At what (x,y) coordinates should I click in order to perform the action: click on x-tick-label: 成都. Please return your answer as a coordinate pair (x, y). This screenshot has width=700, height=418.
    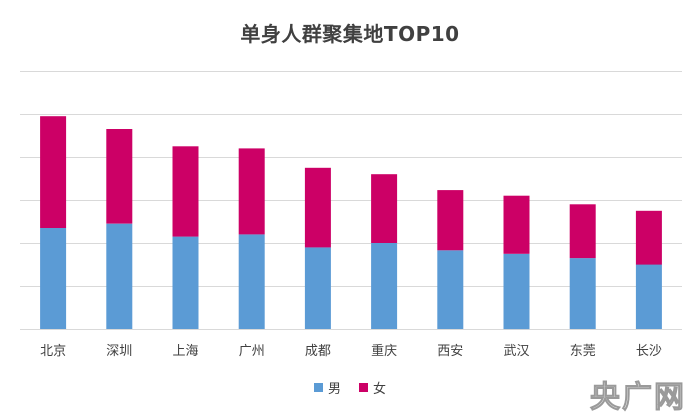
    Looking at the image, I should click on (318, 351).